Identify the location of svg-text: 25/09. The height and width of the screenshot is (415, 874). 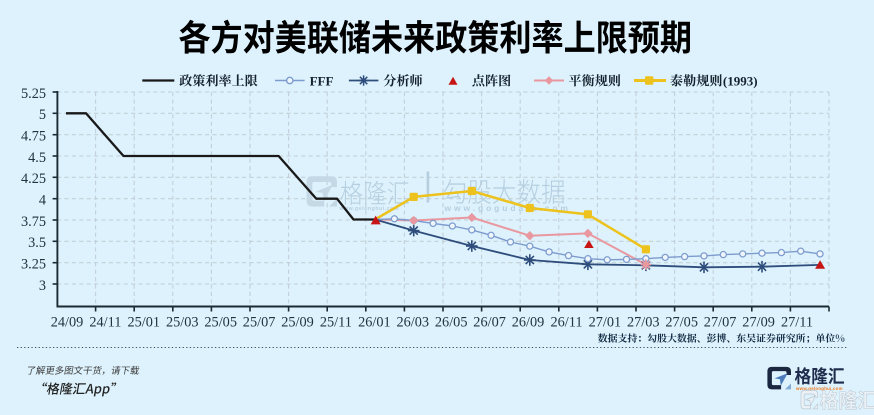
(297, 323).